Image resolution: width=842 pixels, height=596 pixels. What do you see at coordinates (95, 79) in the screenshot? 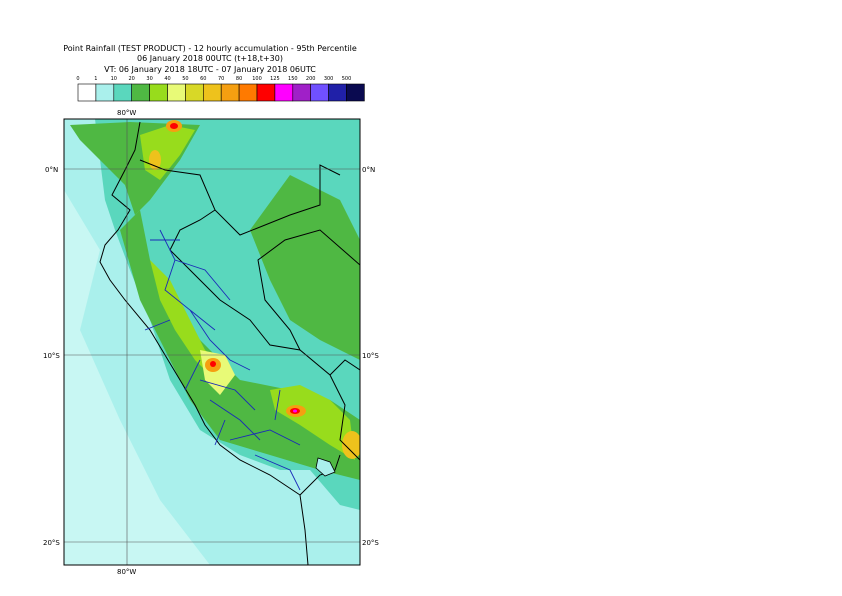
I see `legend-tick-label: 1` at bounding box center [95, 79].